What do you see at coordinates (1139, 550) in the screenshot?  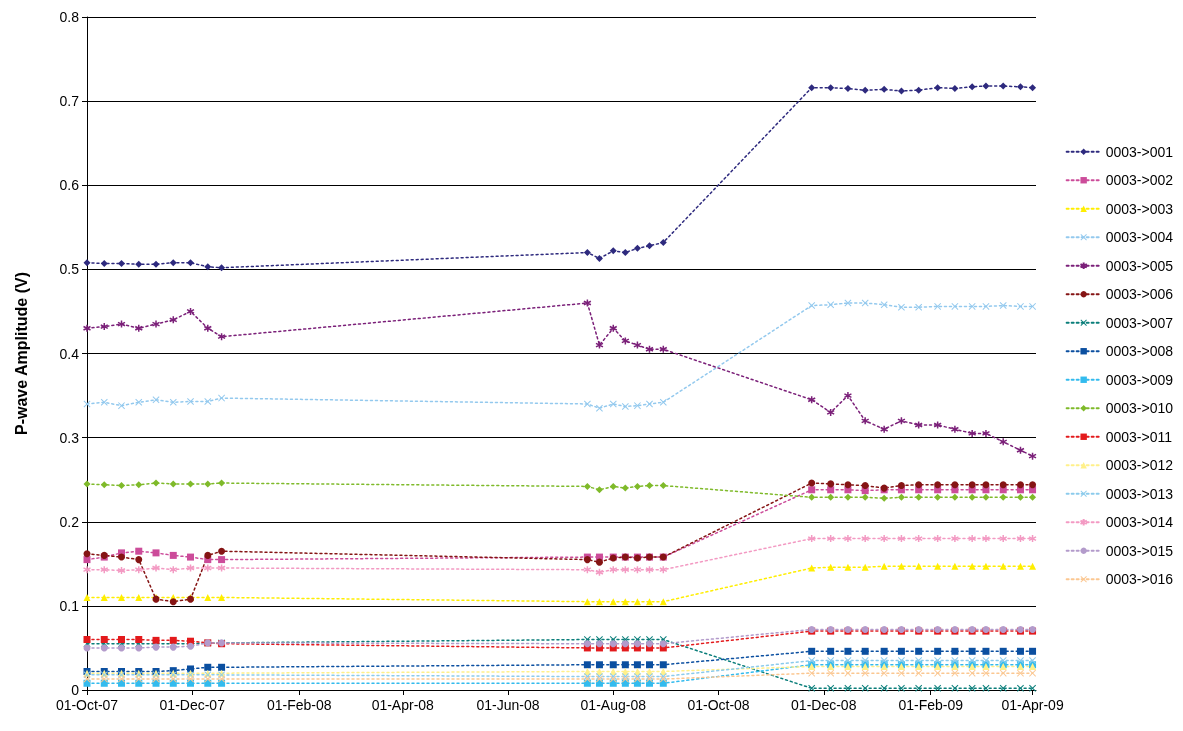 I see `legend-label: 0003->015` at bounding box center [1139, 550].